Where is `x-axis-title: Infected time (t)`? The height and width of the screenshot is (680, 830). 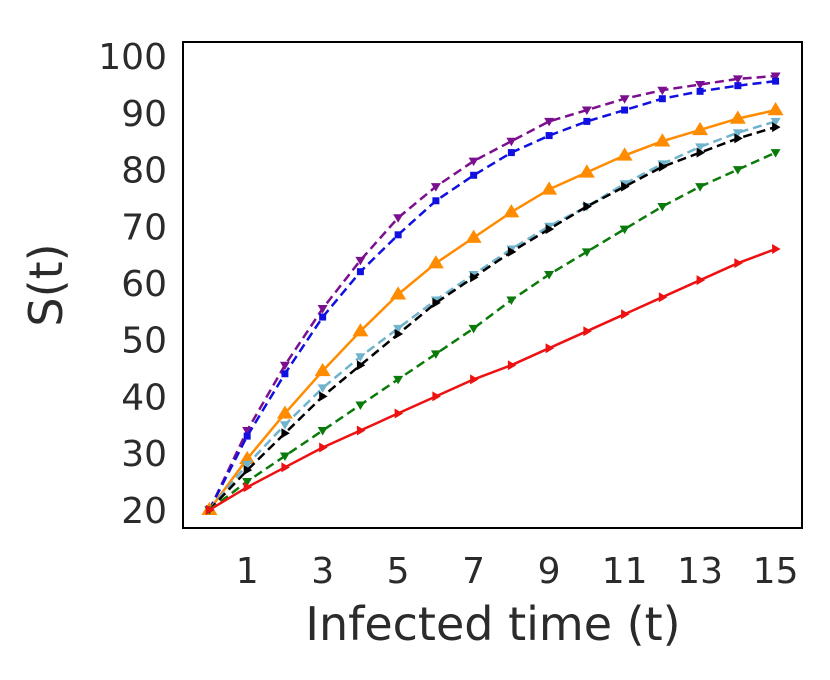 x-axis-title: Infected time (t) is located at coordinates (492, 624).